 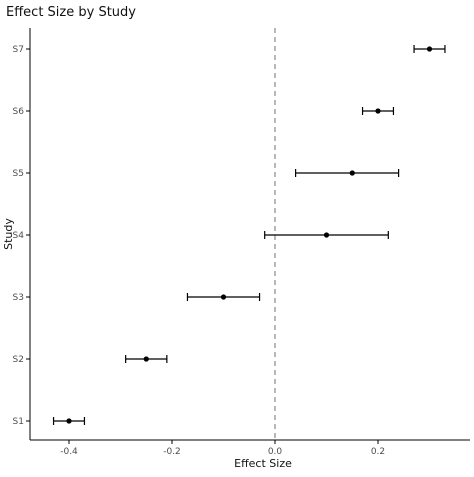 What do you see at coordinates (19, 236) in the screenshot?
I see `y-tick-label: S4` at bounding box center [19, 236].